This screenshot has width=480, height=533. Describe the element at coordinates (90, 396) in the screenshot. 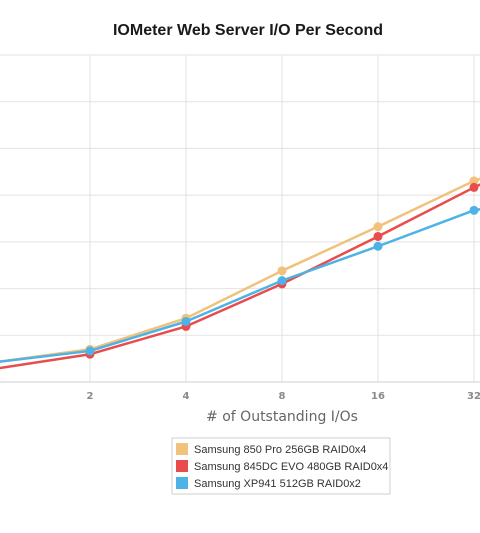

I see `x-tick-label: 2` at that location.